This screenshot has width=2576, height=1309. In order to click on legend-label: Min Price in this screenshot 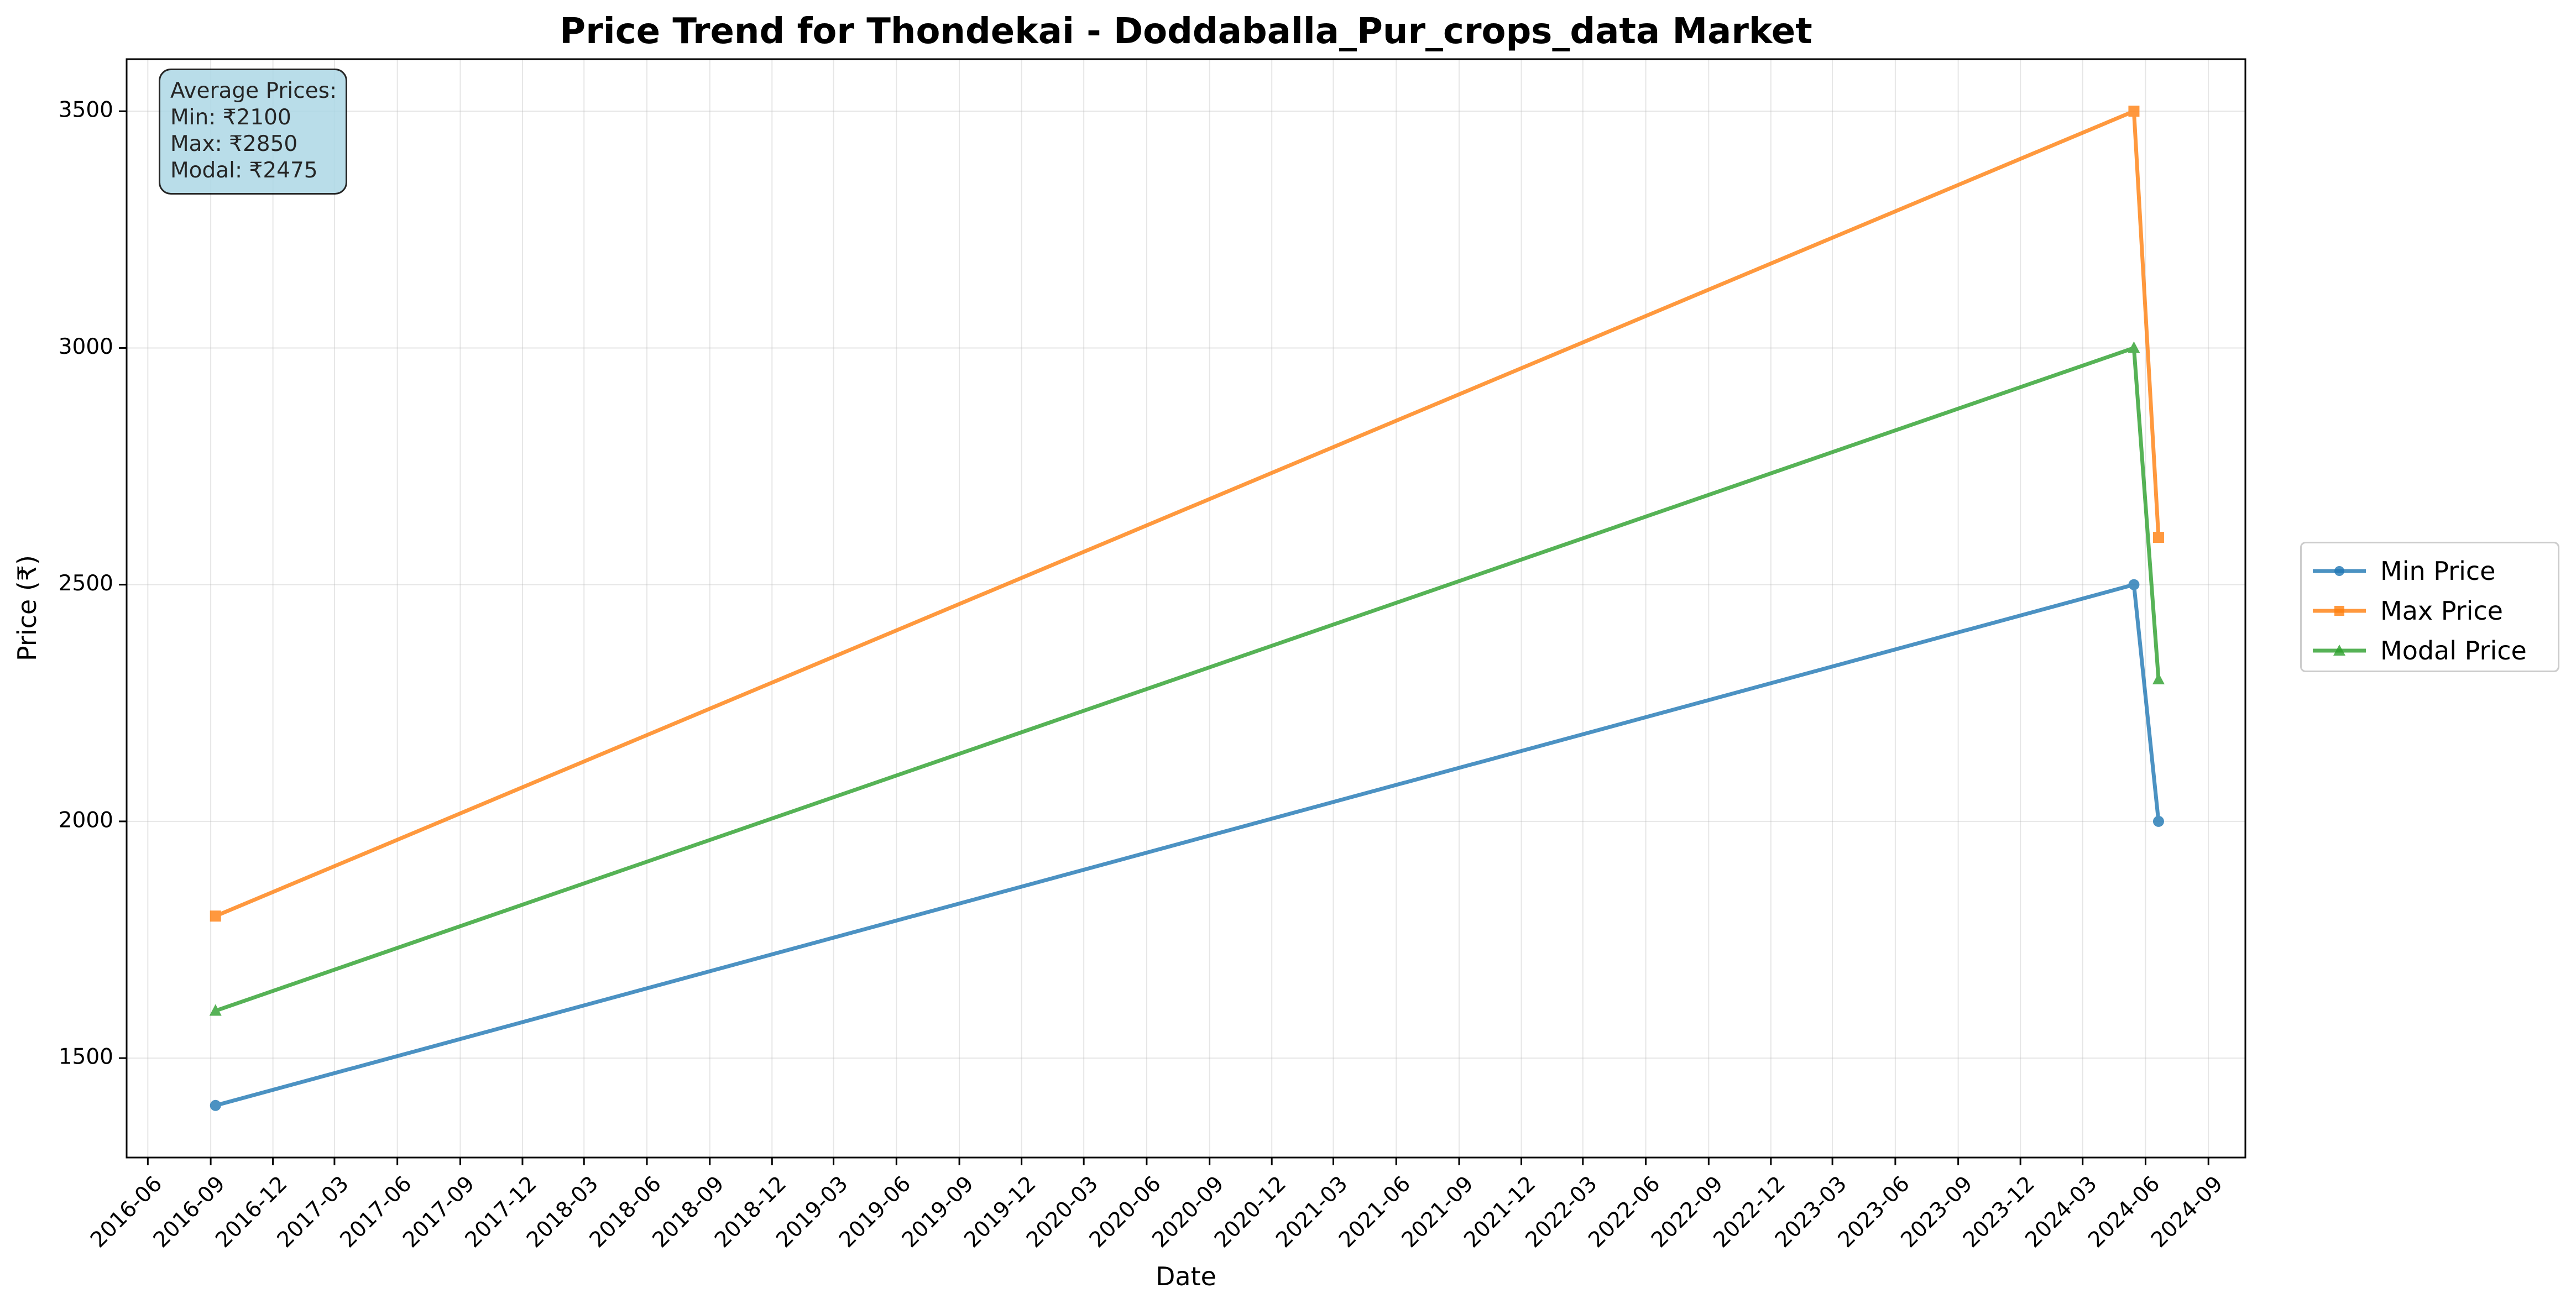, I will do `click(2438, 571)`.